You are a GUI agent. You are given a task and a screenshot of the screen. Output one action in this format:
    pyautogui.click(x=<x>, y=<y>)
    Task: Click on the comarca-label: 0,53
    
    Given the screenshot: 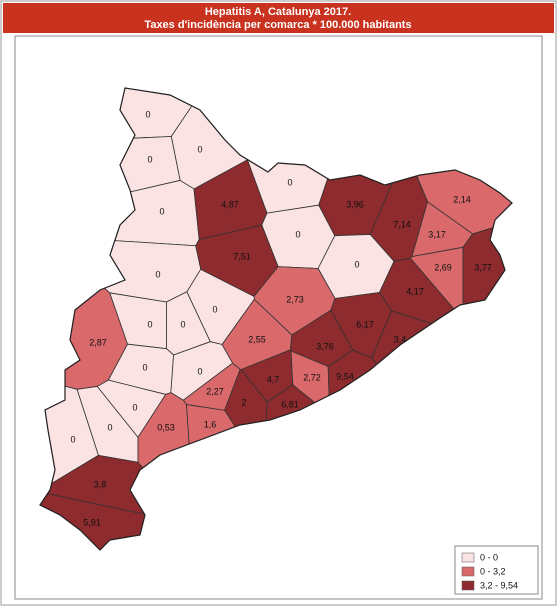 What is the action you would take?
    pyautogui.click(x=166, y=427)
    